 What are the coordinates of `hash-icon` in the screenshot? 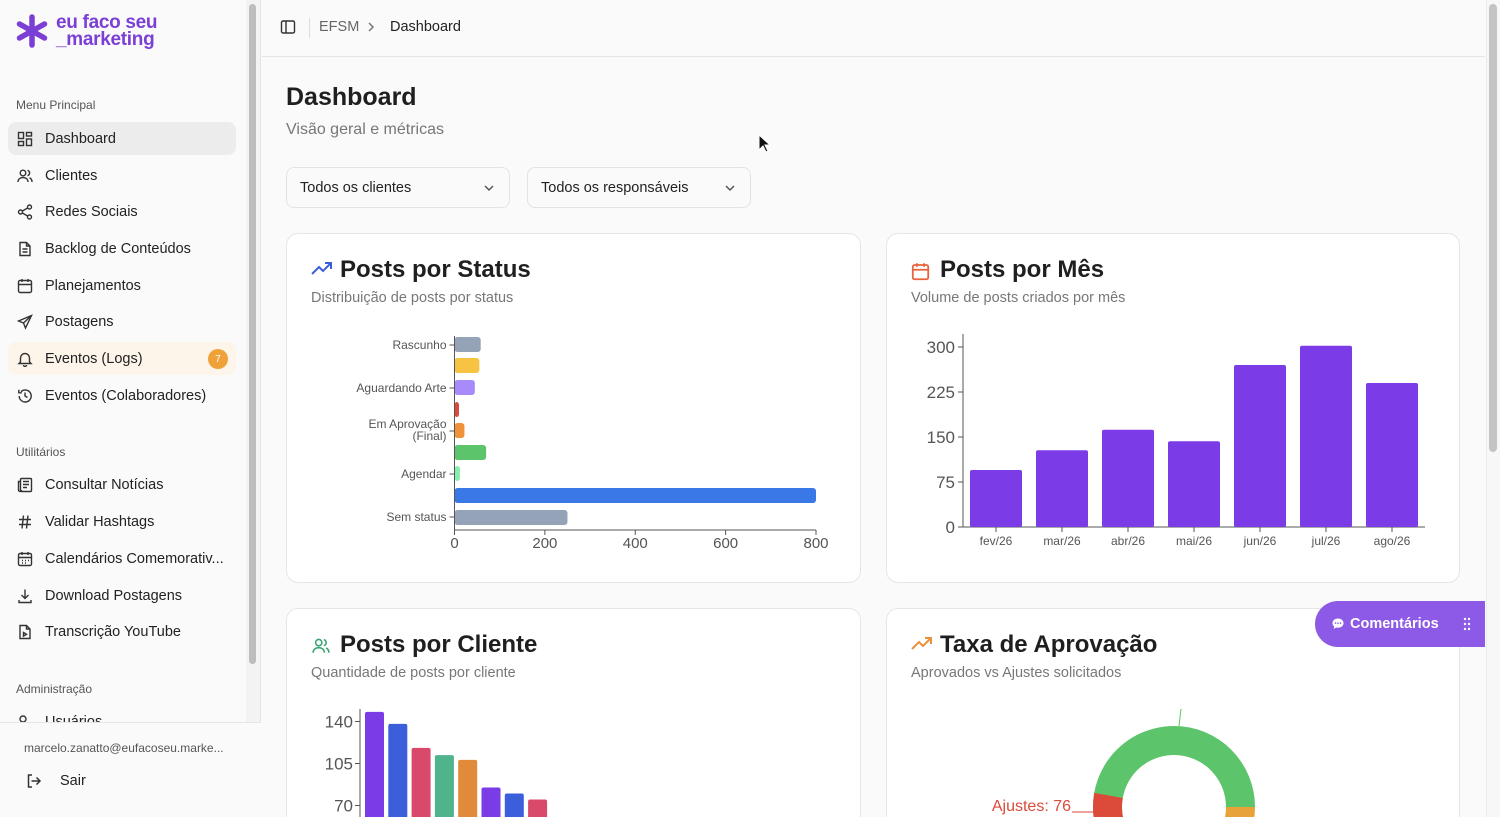 It's located at (25, 521).